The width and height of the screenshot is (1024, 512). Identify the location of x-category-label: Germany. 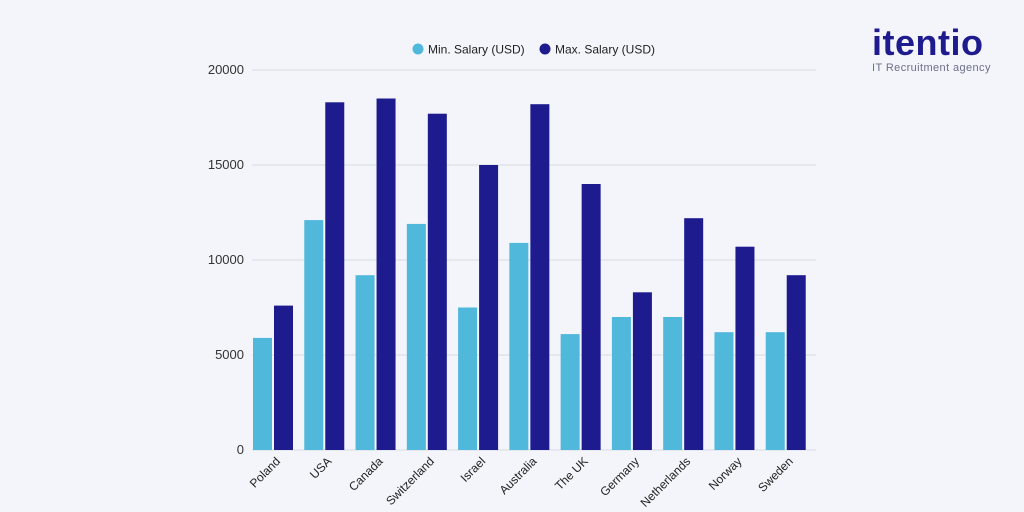
(619, 476).